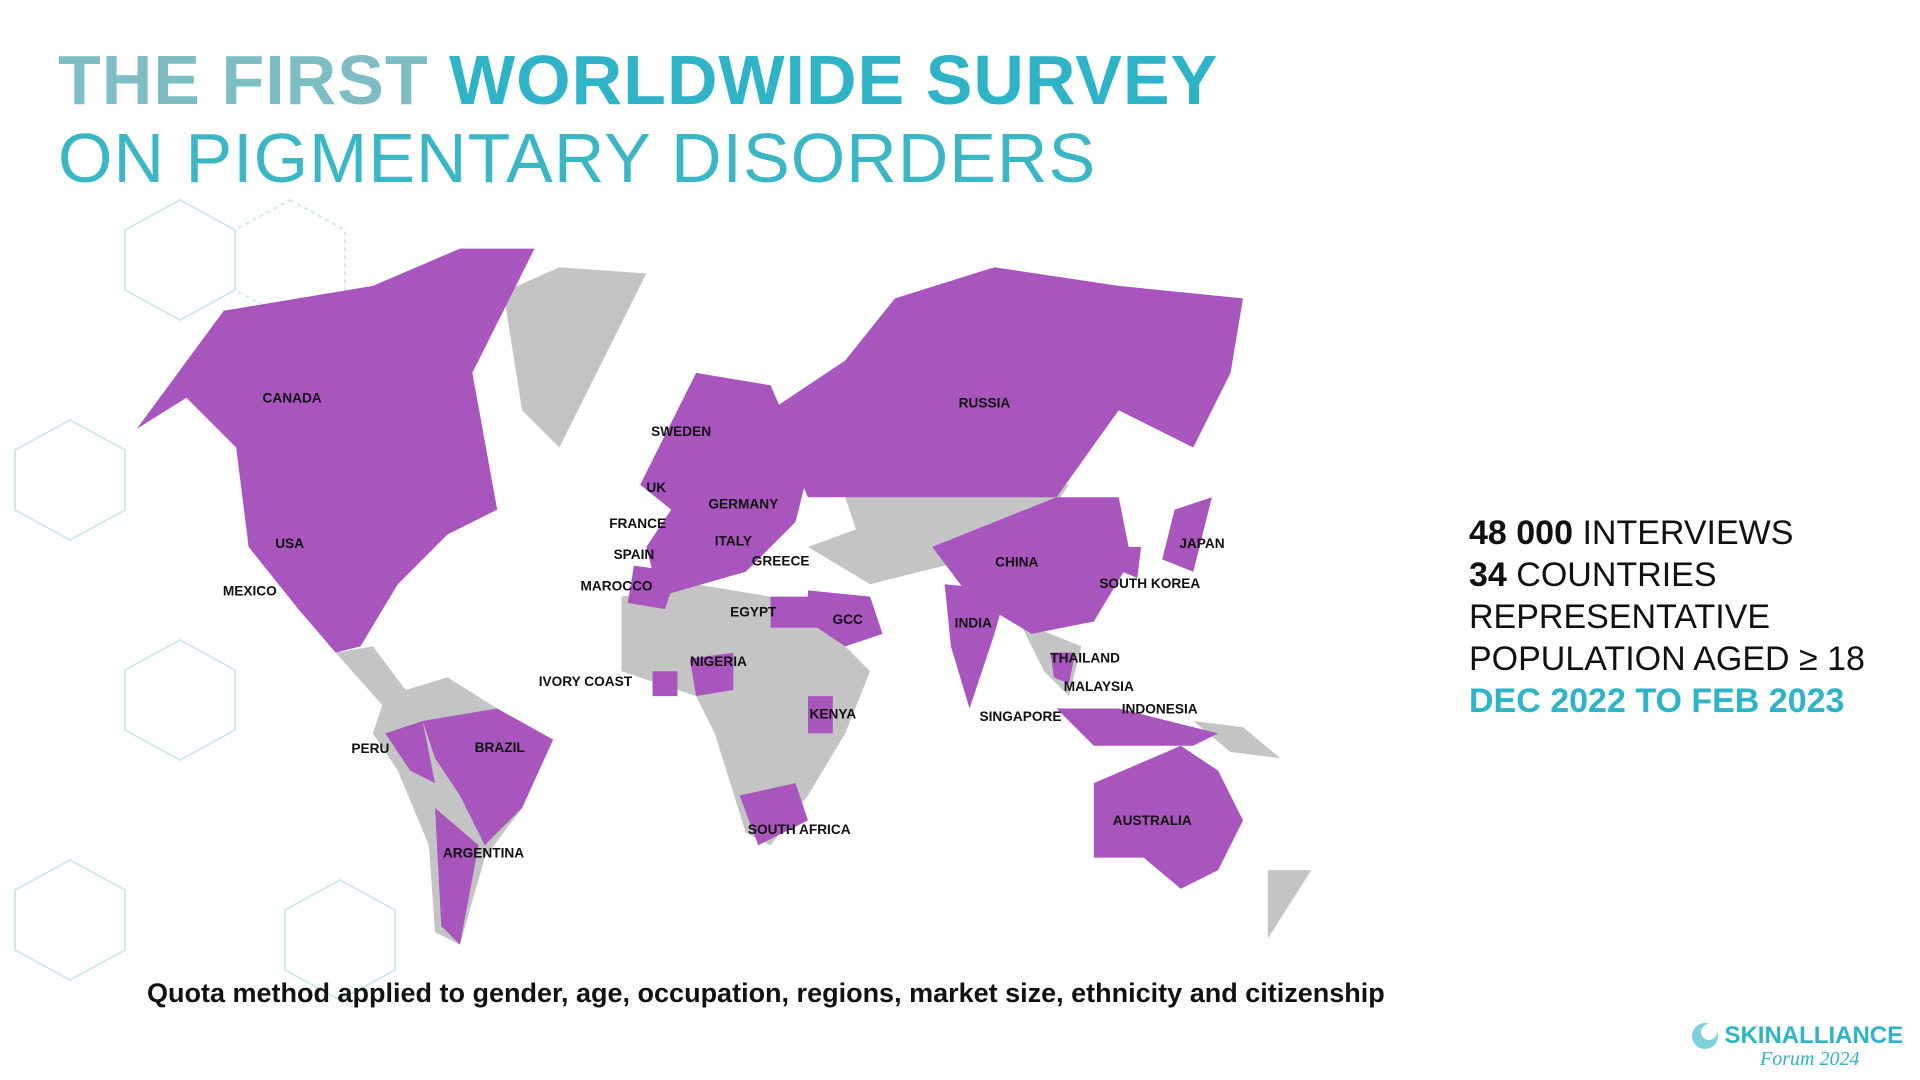  I want to click on stat-line: 48 000 INTERVIEWS, so click(1667, 533).